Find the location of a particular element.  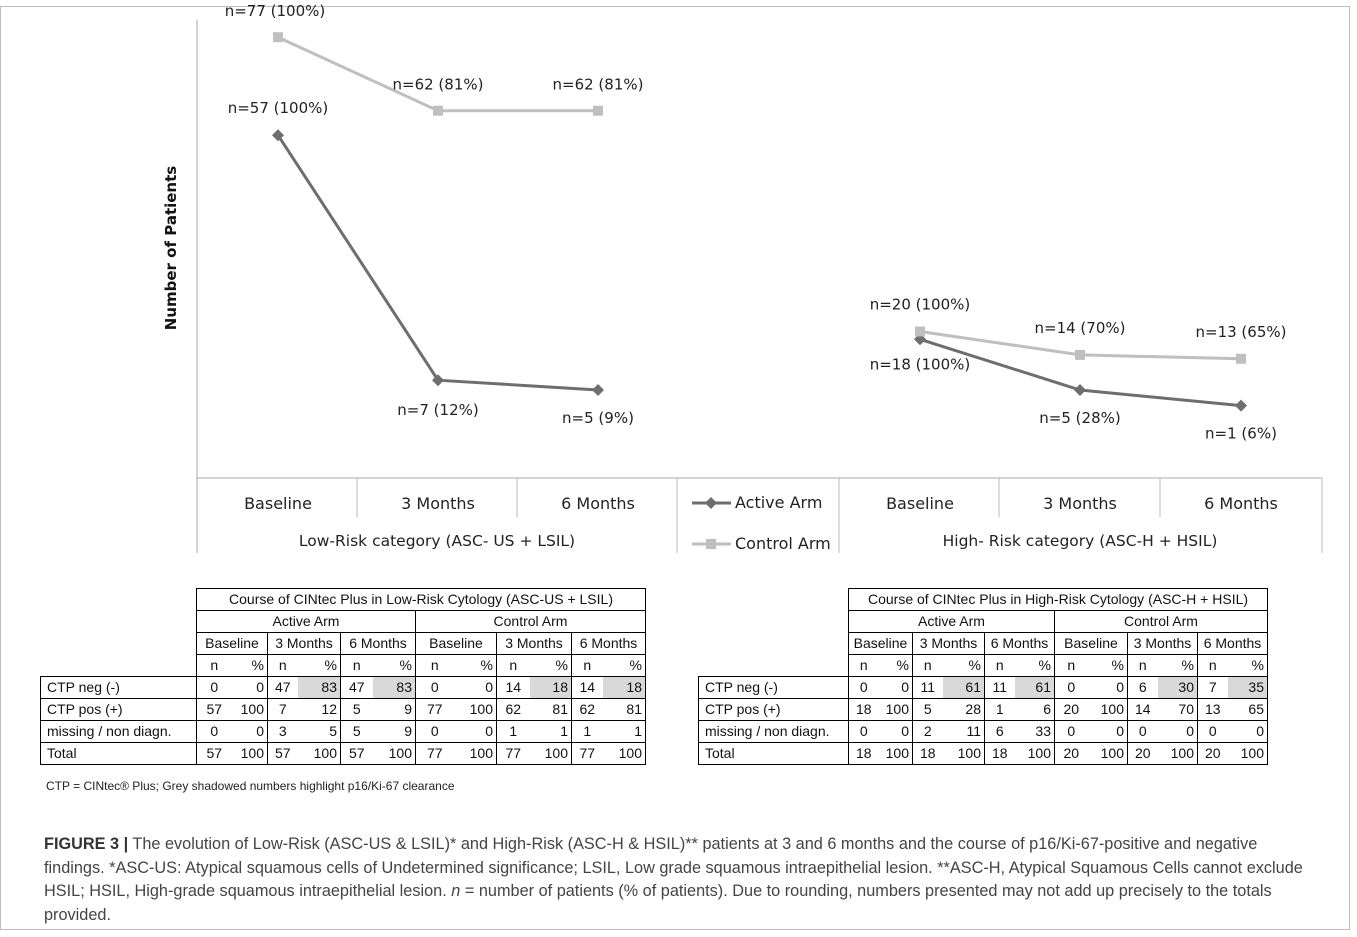

legend-label-0: Active Arm is located at coordinates (778, 502).